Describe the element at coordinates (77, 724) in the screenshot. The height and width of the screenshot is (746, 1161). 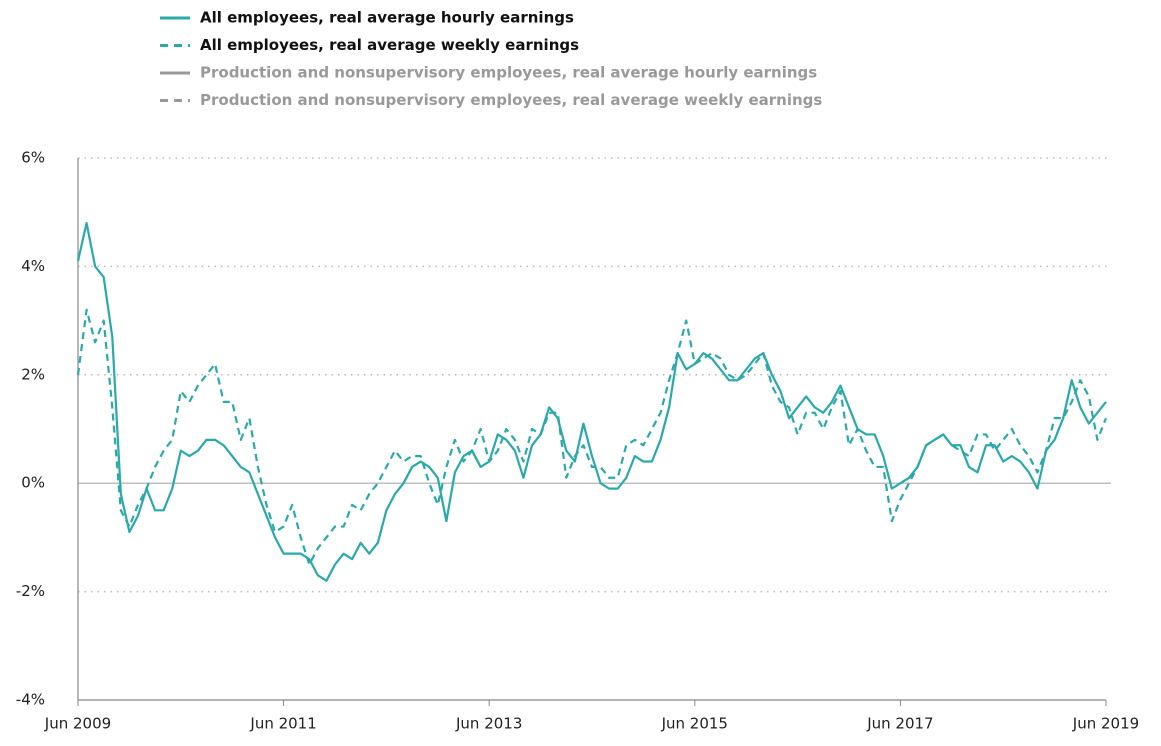
I see `x-tick-label: Jun 2009` at that location.